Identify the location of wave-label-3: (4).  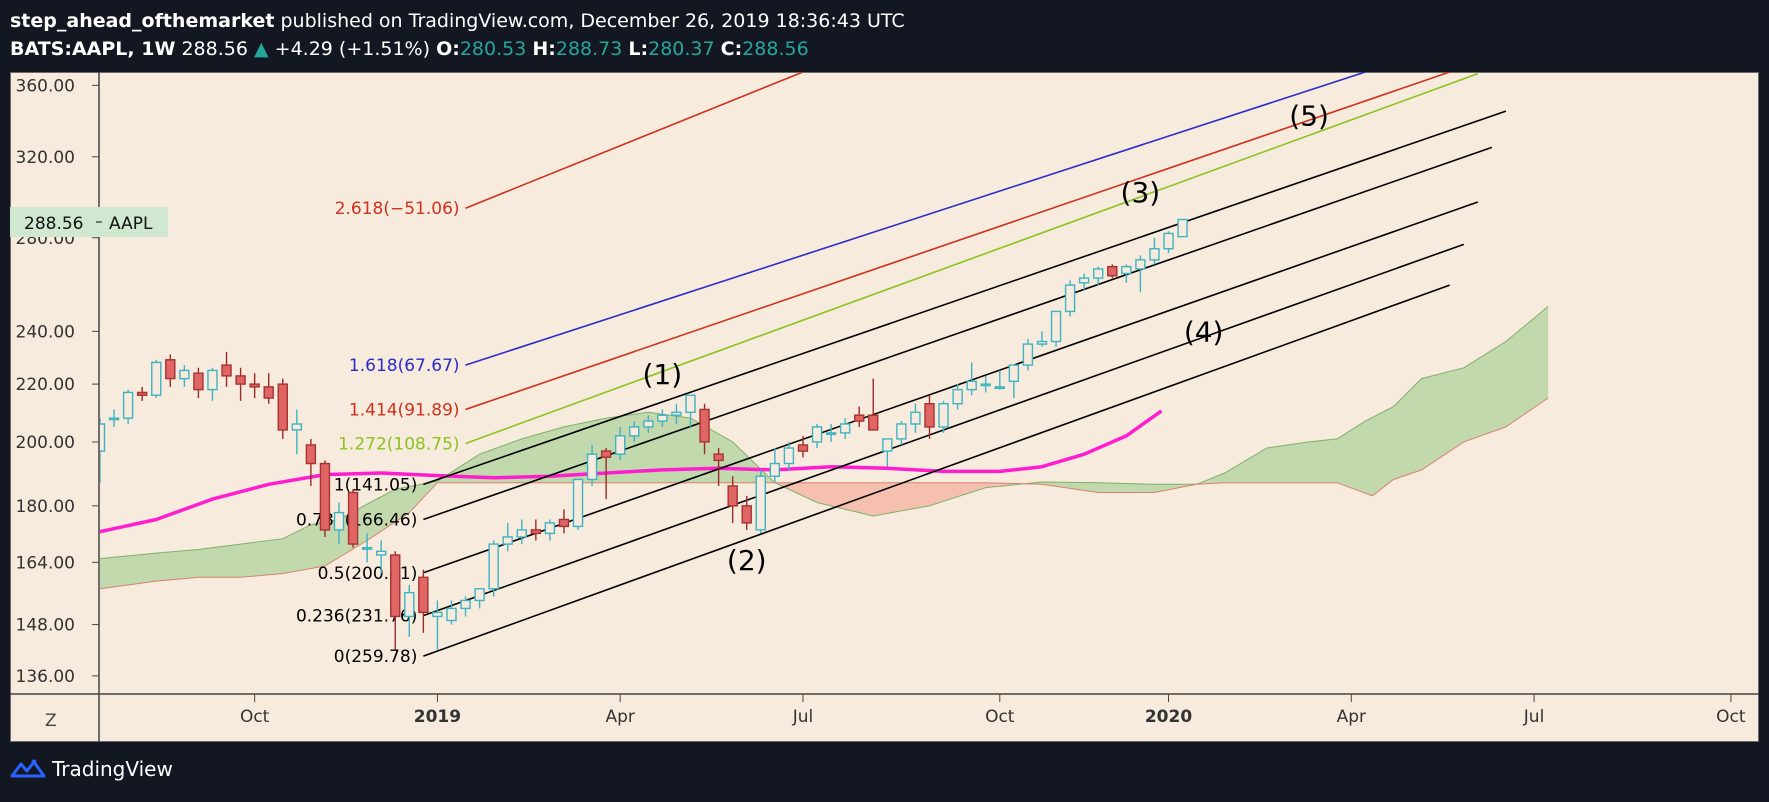
(1204, 332).